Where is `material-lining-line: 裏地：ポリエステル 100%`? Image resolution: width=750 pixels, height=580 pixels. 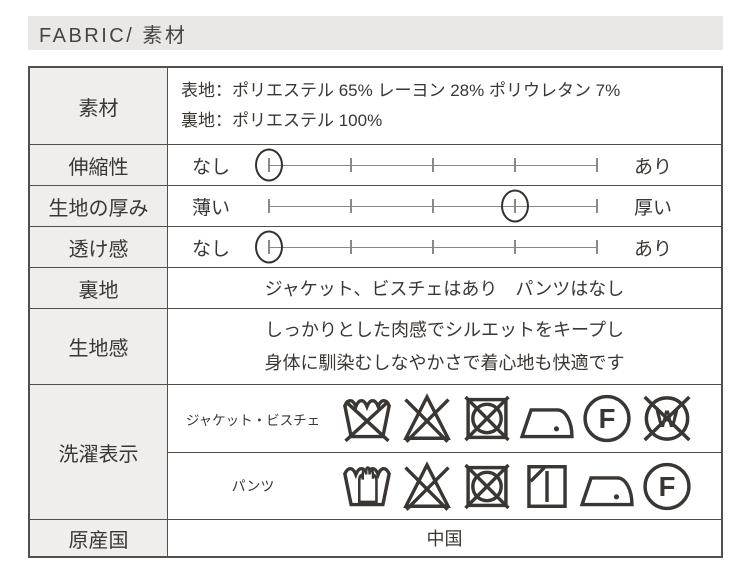
material-lining-line: 裏地：ポリエステル 100% is located at coordinates (282, 120).